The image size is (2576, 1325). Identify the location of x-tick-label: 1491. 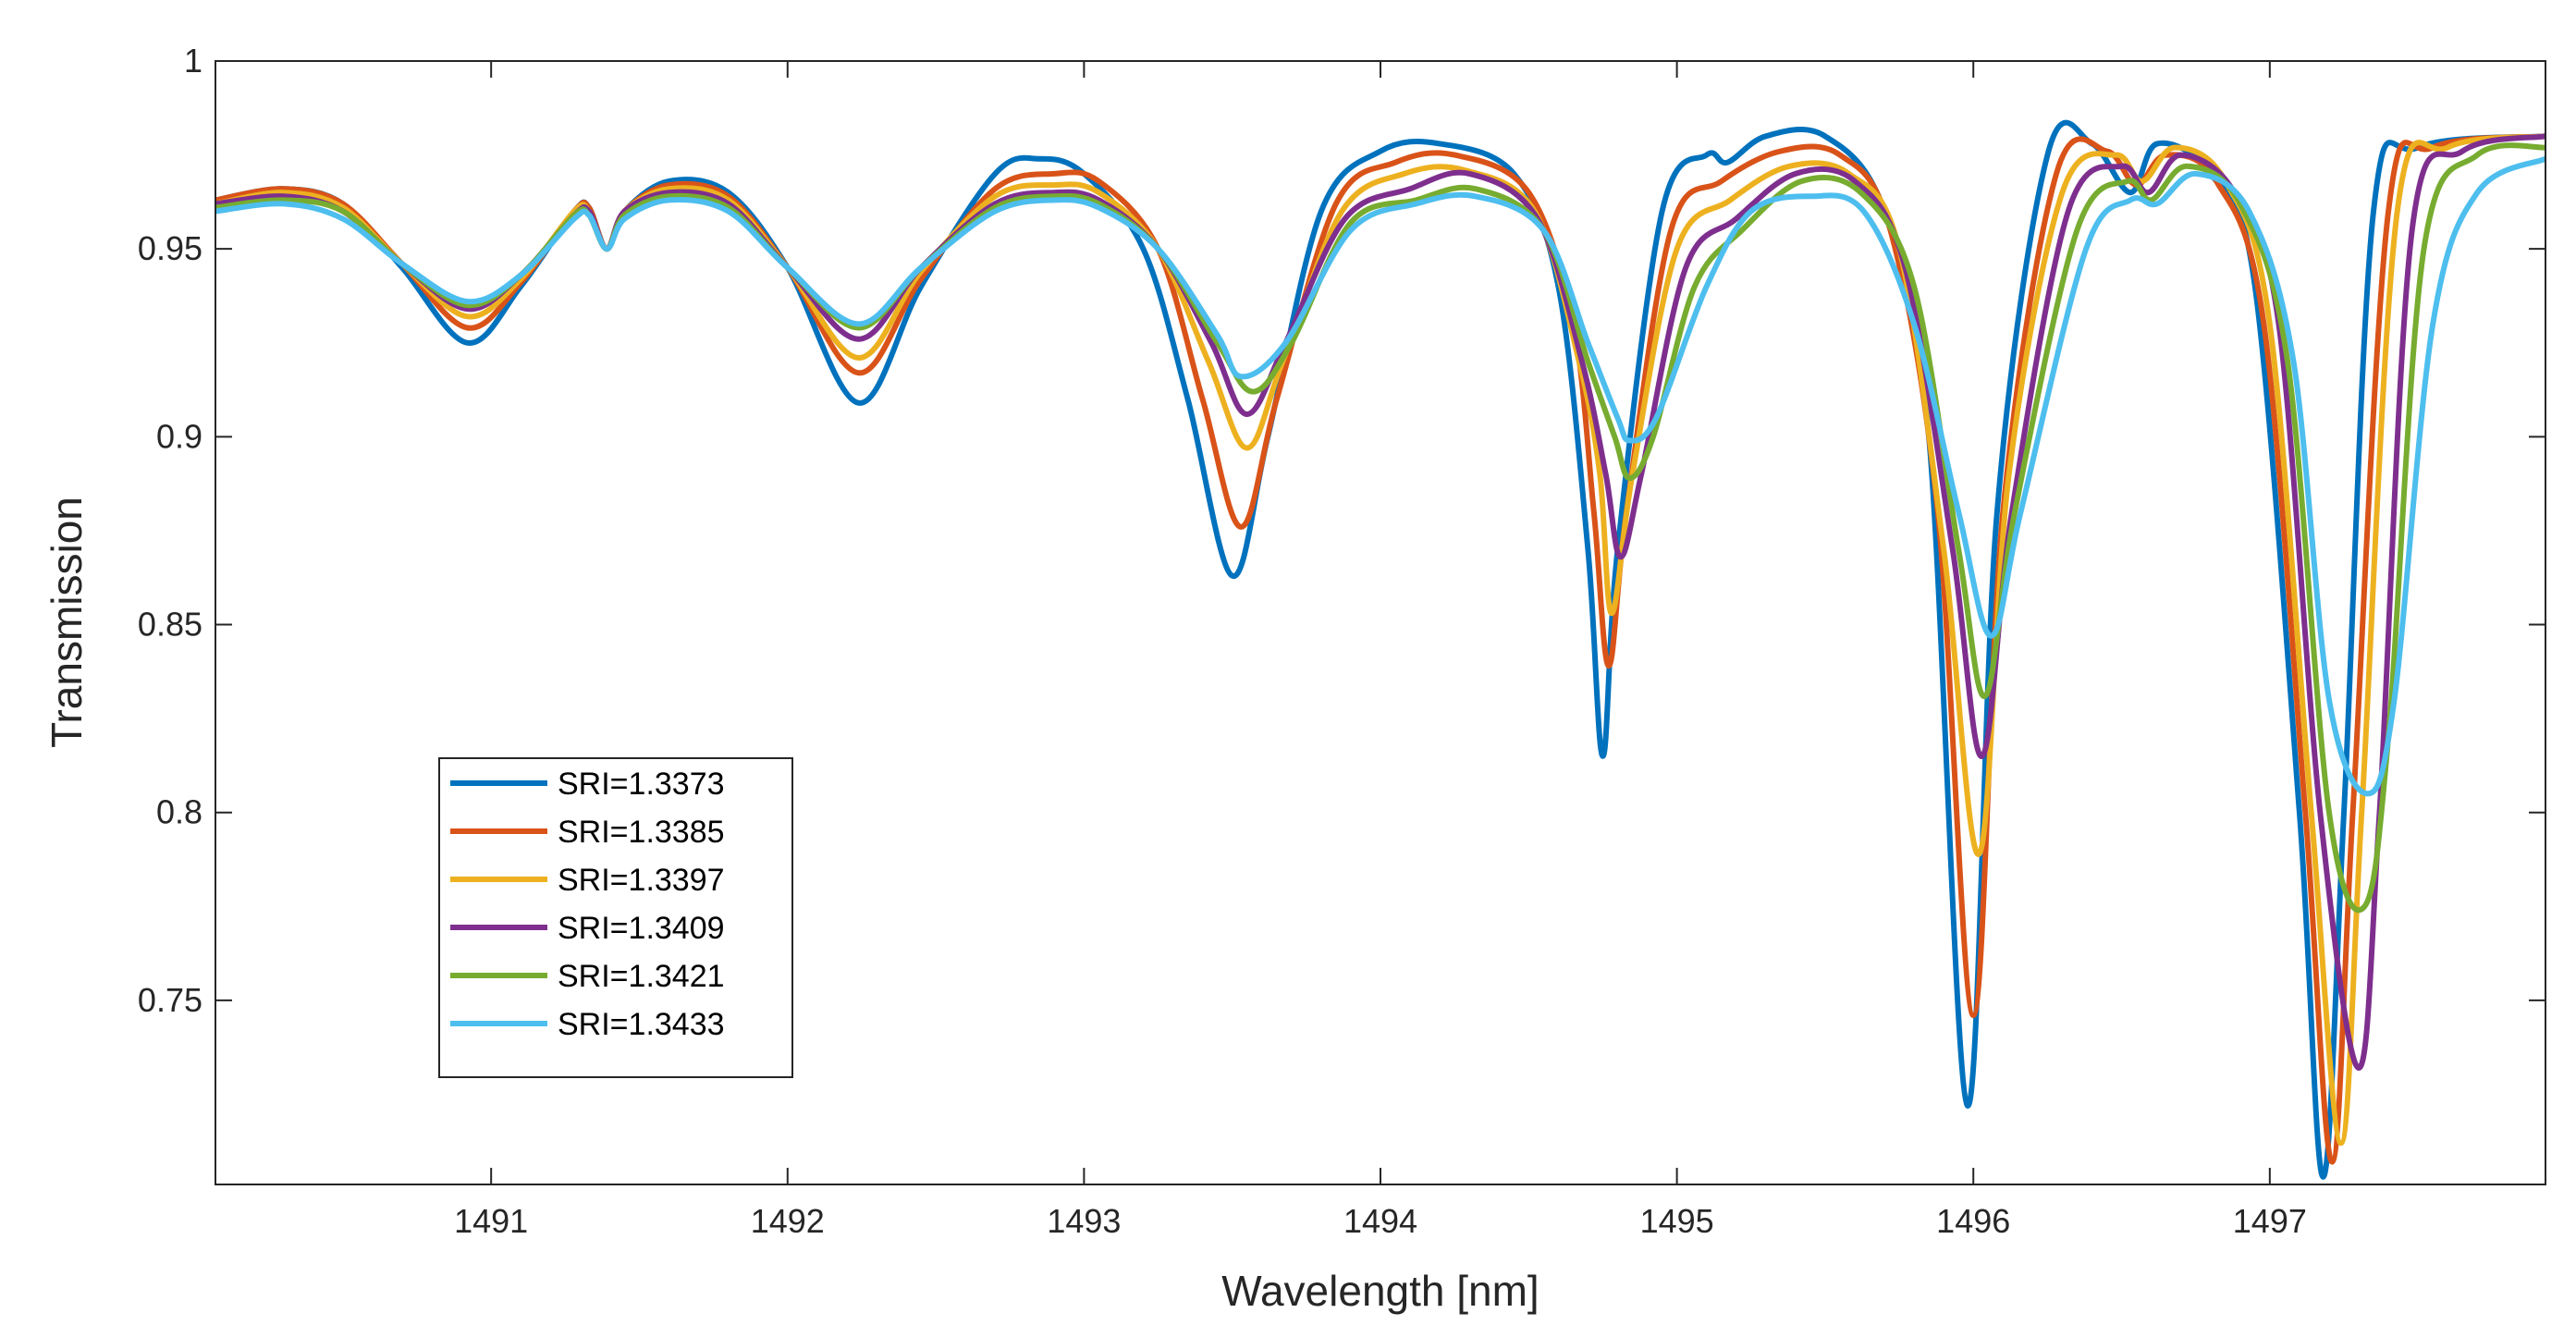
(491, 1221).